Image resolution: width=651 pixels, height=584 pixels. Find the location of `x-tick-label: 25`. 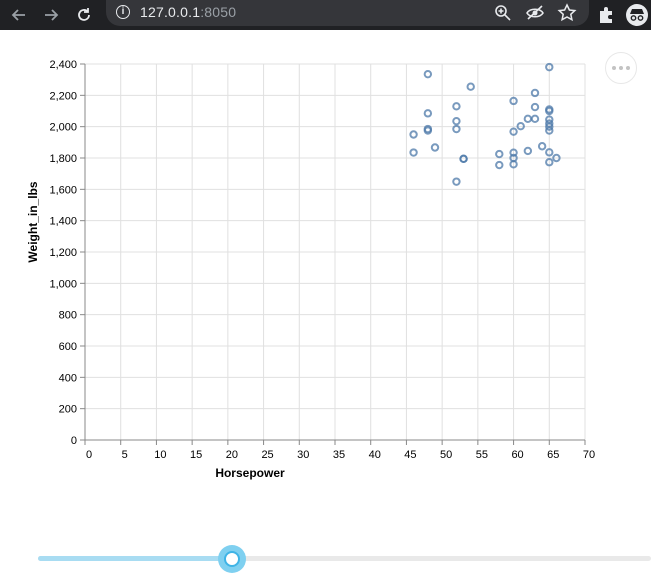

x-tick-label: 25 is located at coordinates (267, 455).